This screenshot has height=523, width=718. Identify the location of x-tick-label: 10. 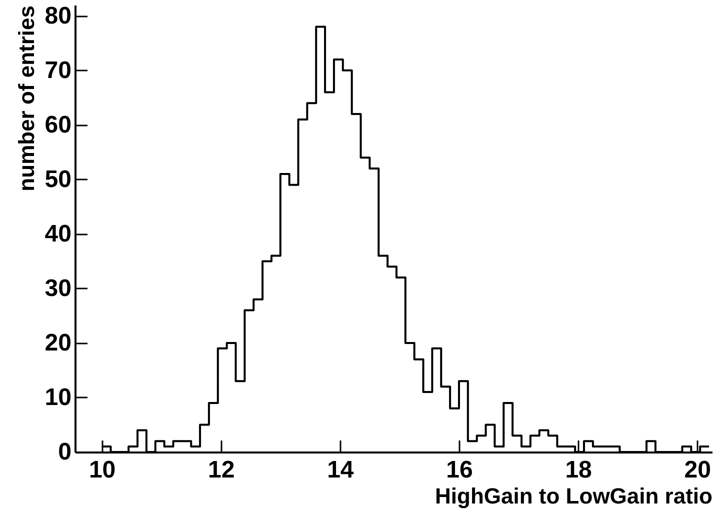
(102, 470).